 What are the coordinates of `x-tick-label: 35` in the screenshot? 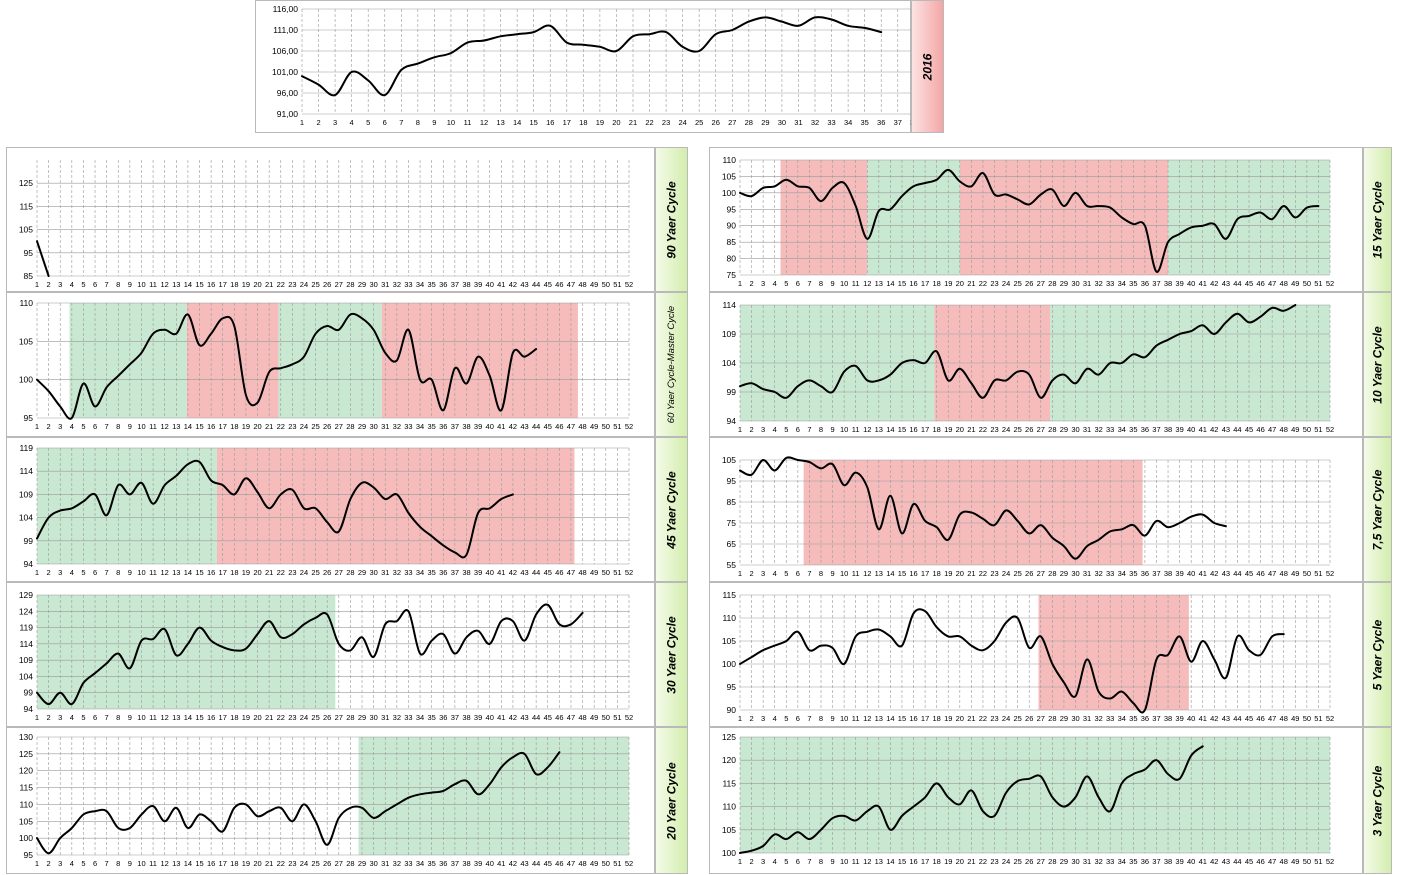 It's located at (1133, 861).